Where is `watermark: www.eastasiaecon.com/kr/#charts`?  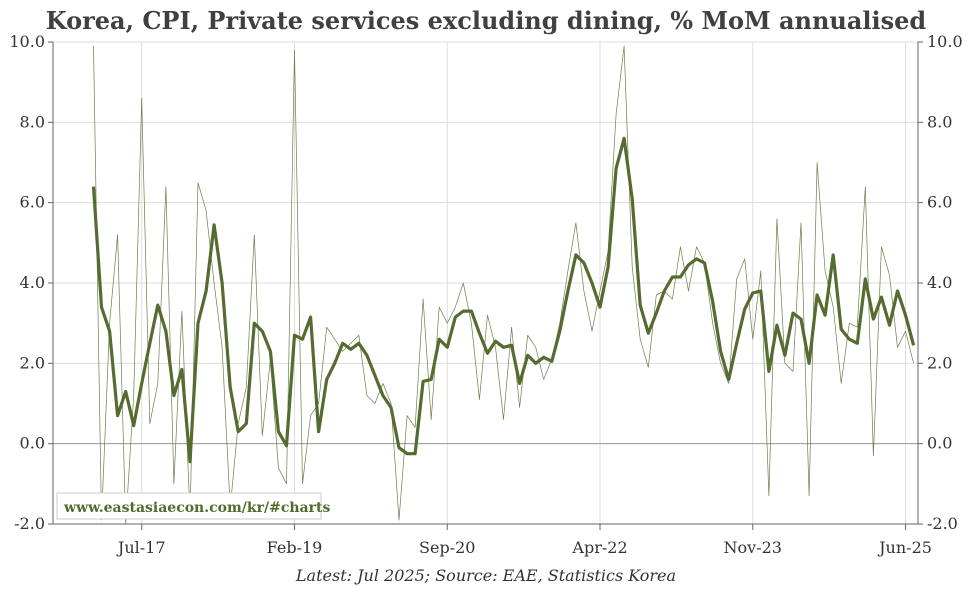 watermark: www.eastasiaecon.com/kr/#charts is located at coordinates (193, 506).